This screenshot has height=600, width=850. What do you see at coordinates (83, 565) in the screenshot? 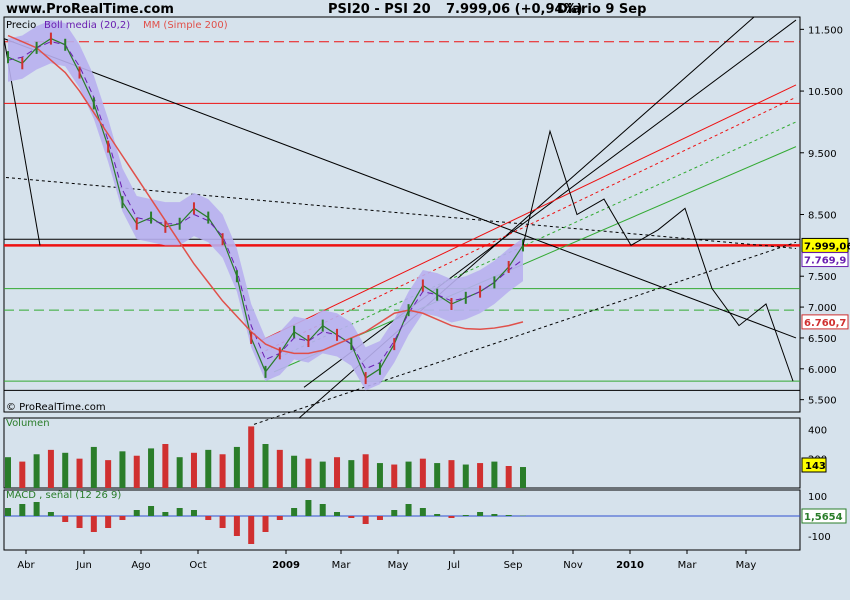
I see `time-label-1: Jun` at bounding box center [83, 565].